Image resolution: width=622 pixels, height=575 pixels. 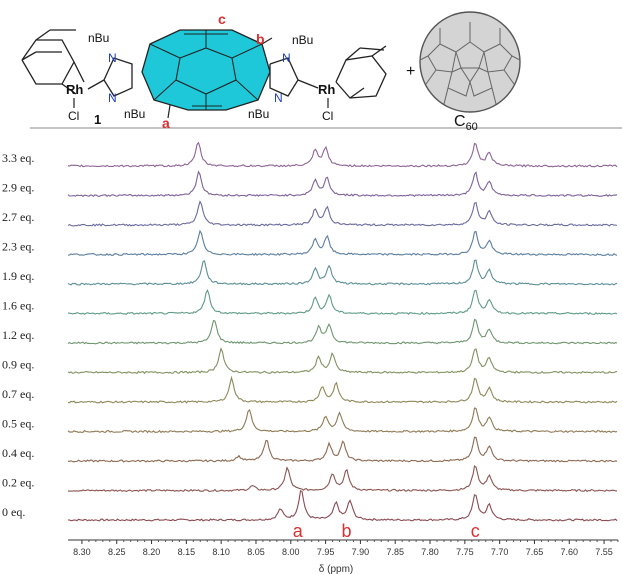 I want to click on peak-label: a, so click(x=298, y=531).